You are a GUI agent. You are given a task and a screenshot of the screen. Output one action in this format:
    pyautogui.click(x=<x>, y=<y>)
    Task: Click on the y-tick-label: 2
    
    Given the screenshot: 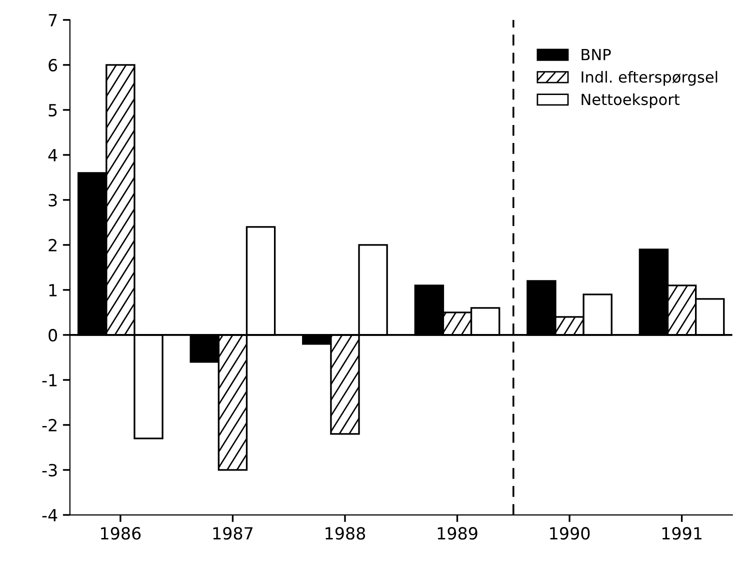 What is the action you would take?
    pyautogui.click(x=52, y=245)
    